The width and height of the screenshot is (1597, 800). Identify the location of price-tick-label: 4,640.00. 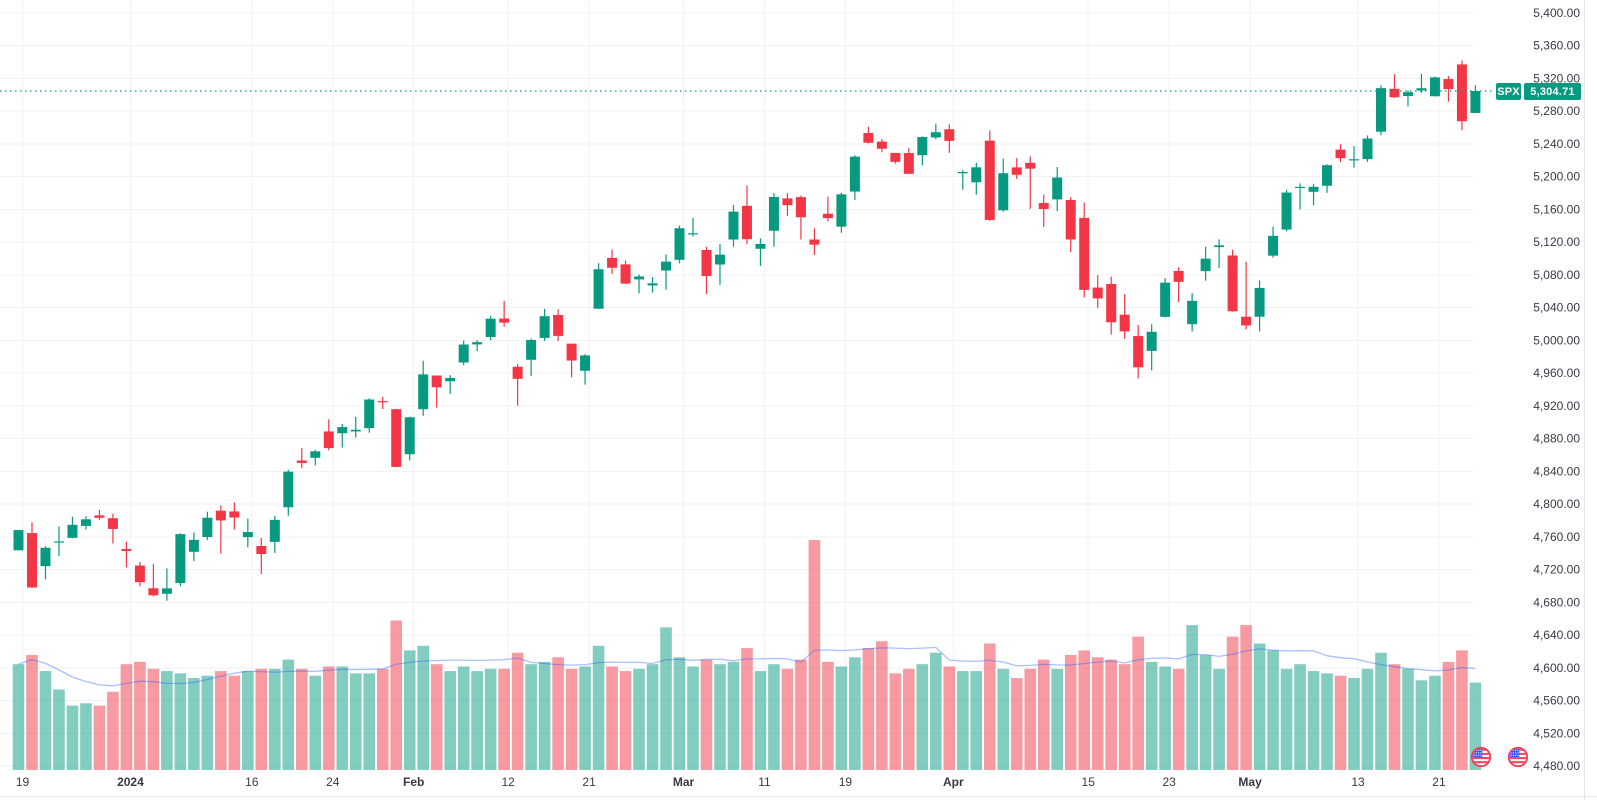
(1556, 635).